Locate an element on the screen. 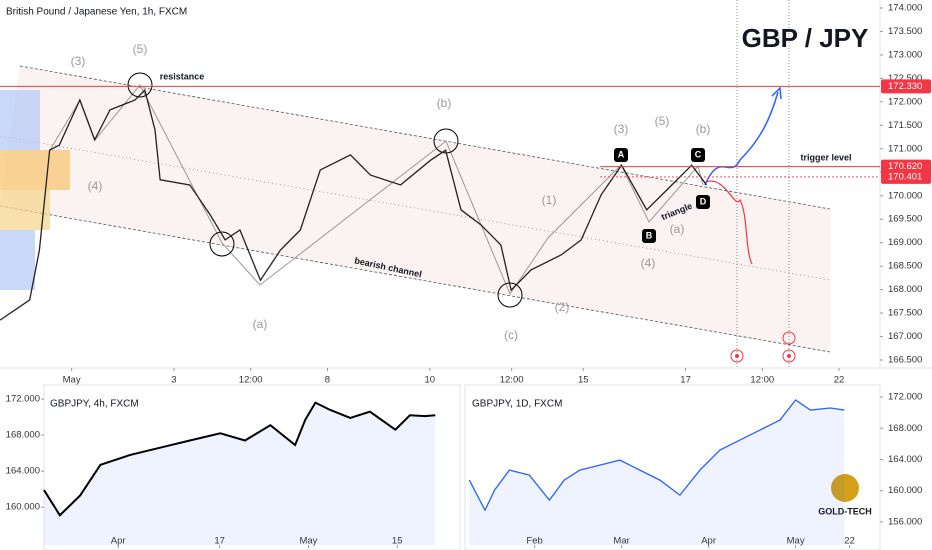  annotation: (1) is located at coordinates (549, 200).